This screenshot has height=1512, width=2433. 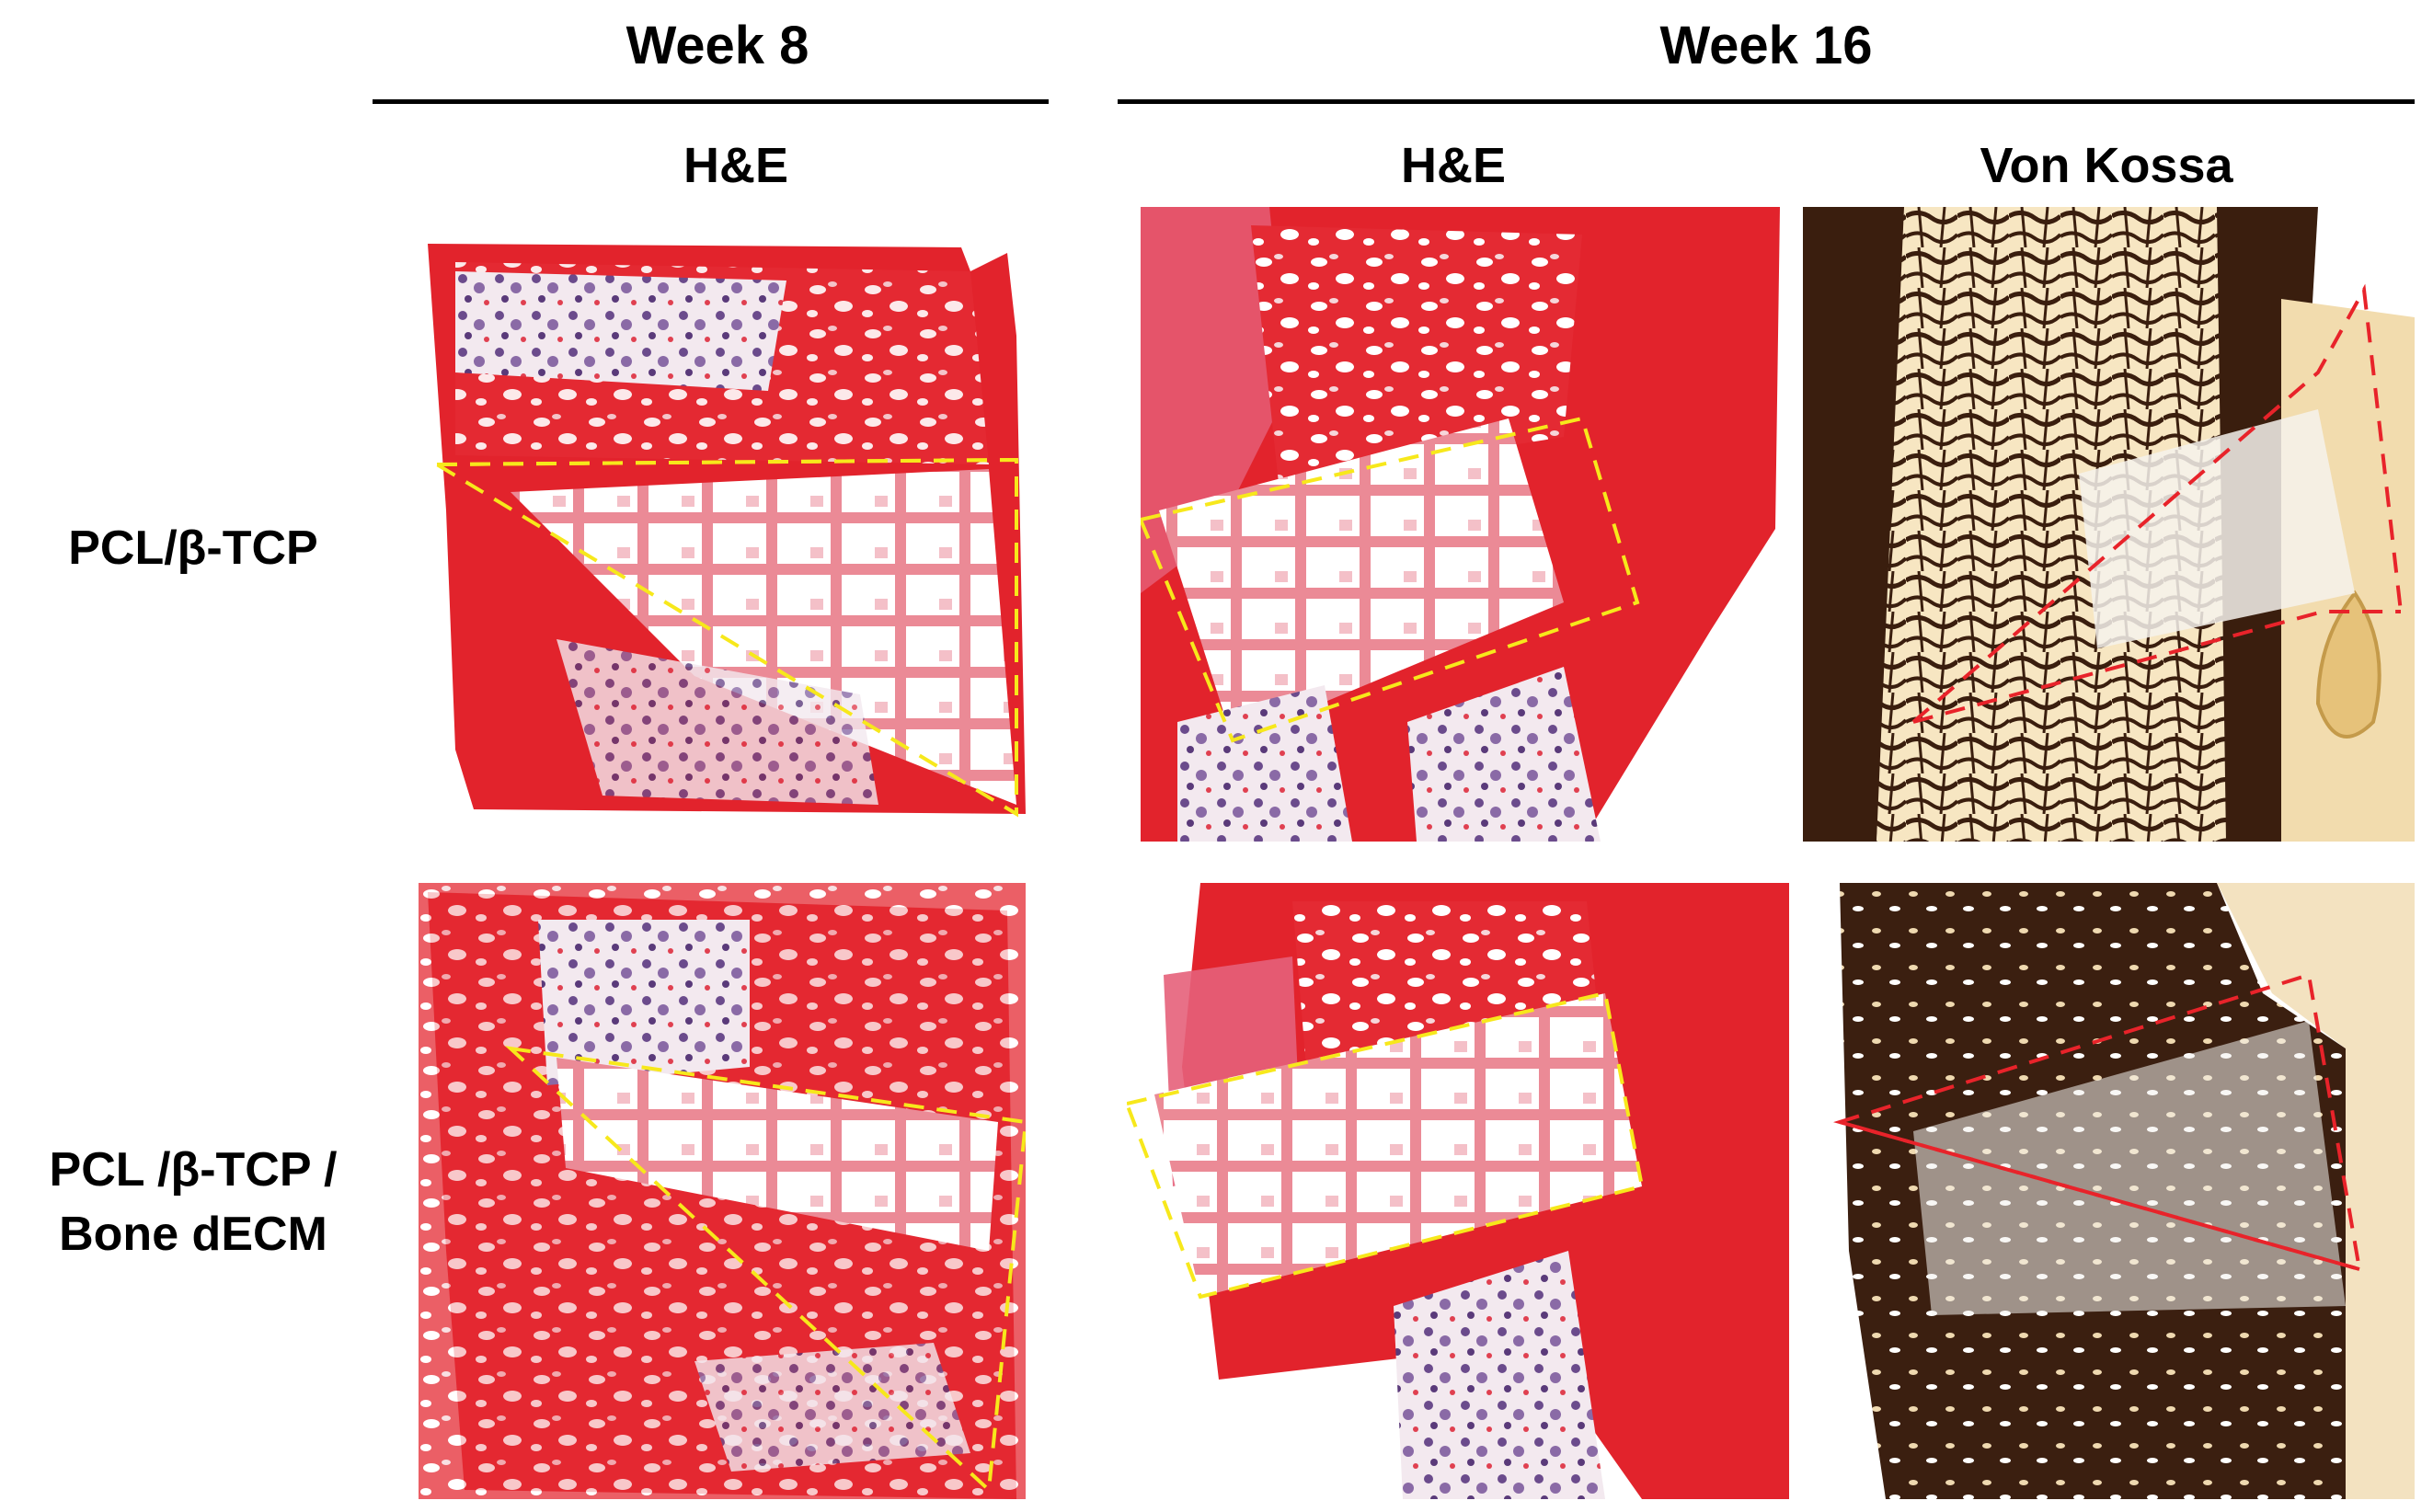 I want to click on he-week16-pcl-tcp-image, so click(x=1460, y=524).